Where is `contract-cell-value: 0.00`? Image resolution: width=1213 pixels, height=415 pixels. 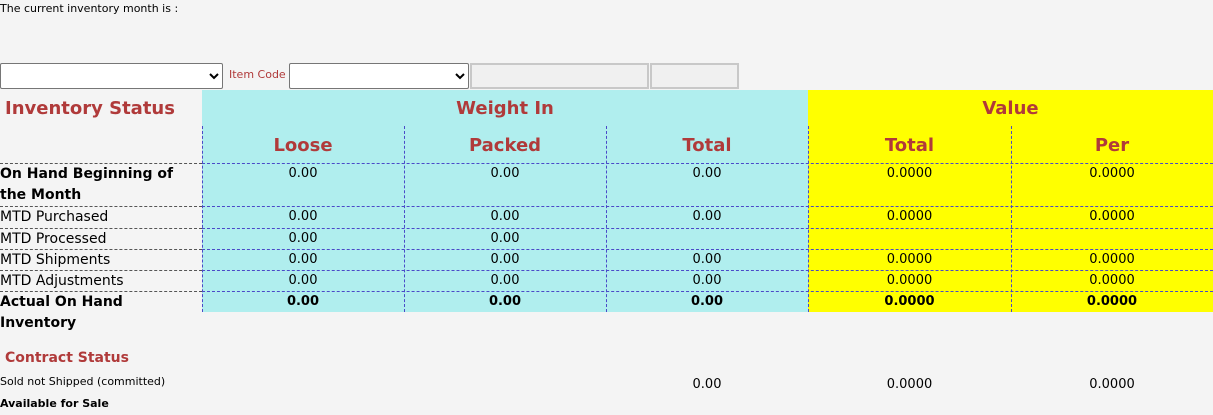 contract-cell-value: 0.00 is located at coordinates (707, 384).